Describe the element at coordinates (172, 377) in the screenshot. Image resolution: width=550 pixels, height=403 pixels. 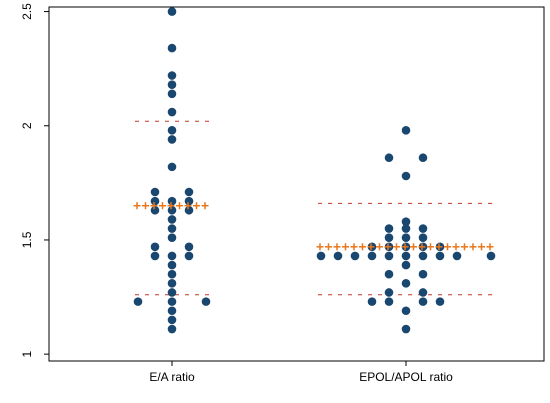
I see `x-tick-label: E/A ratio` at that location.